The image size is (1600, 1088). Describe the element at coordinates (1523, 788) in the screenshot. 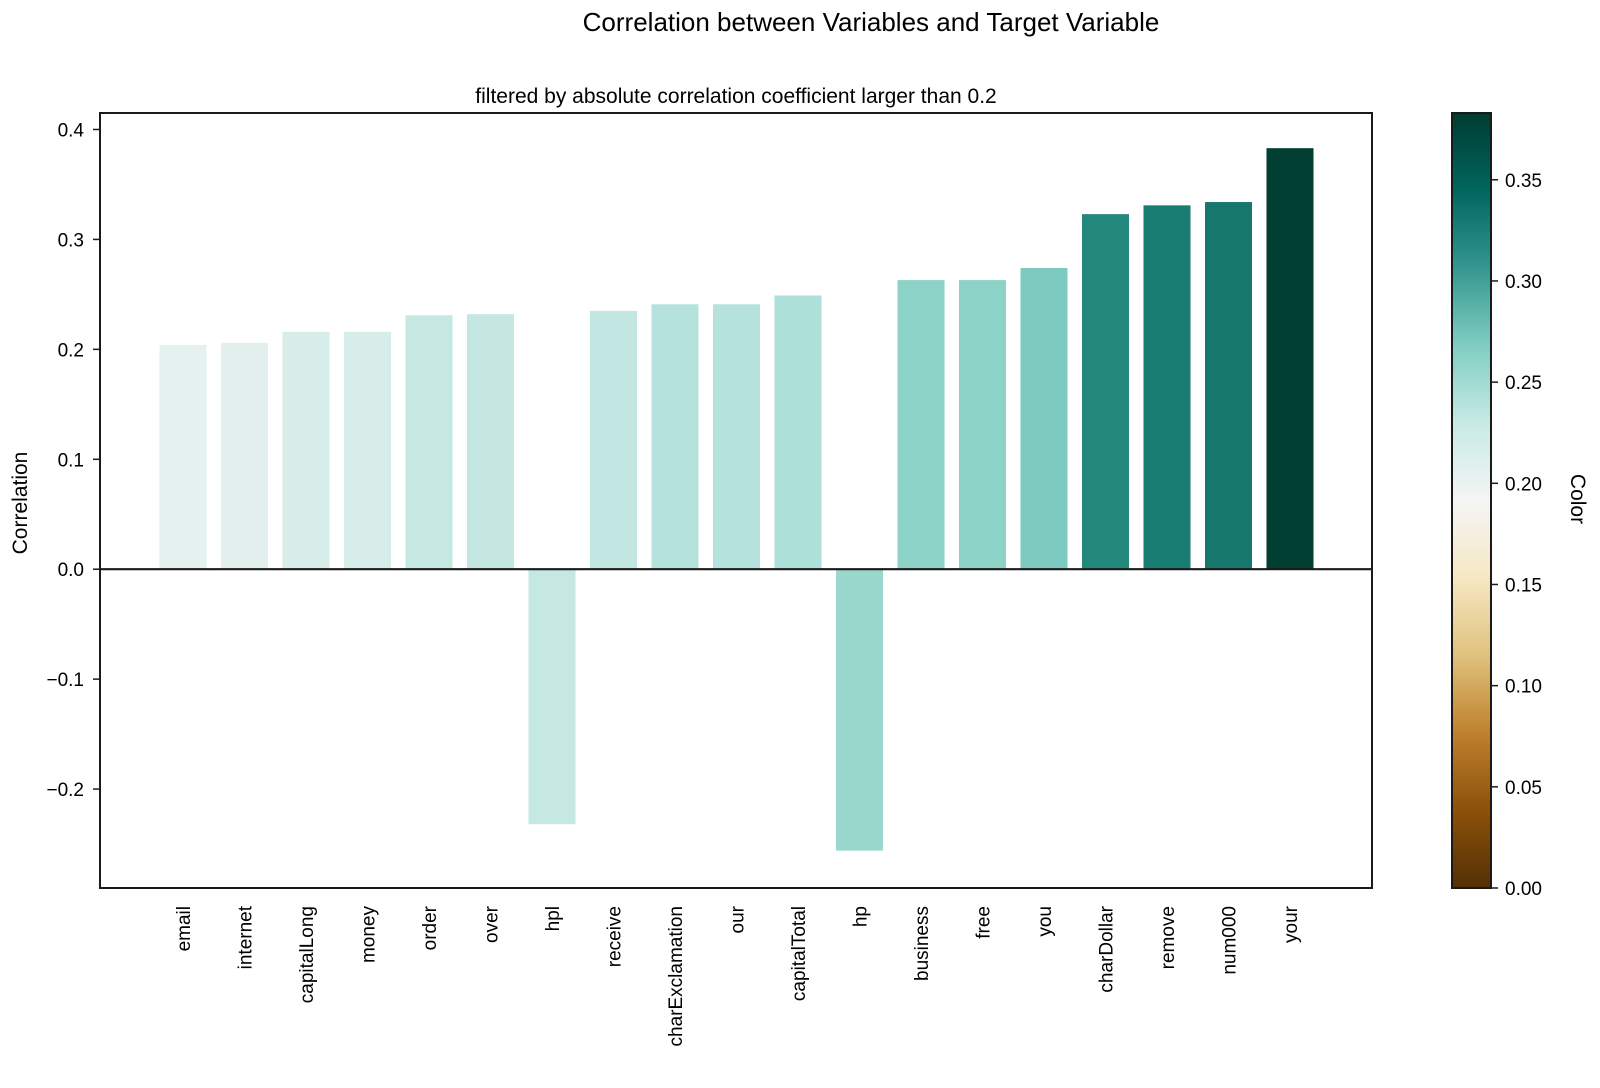

I see `colorbar-tick-label: 0.05` at that location.